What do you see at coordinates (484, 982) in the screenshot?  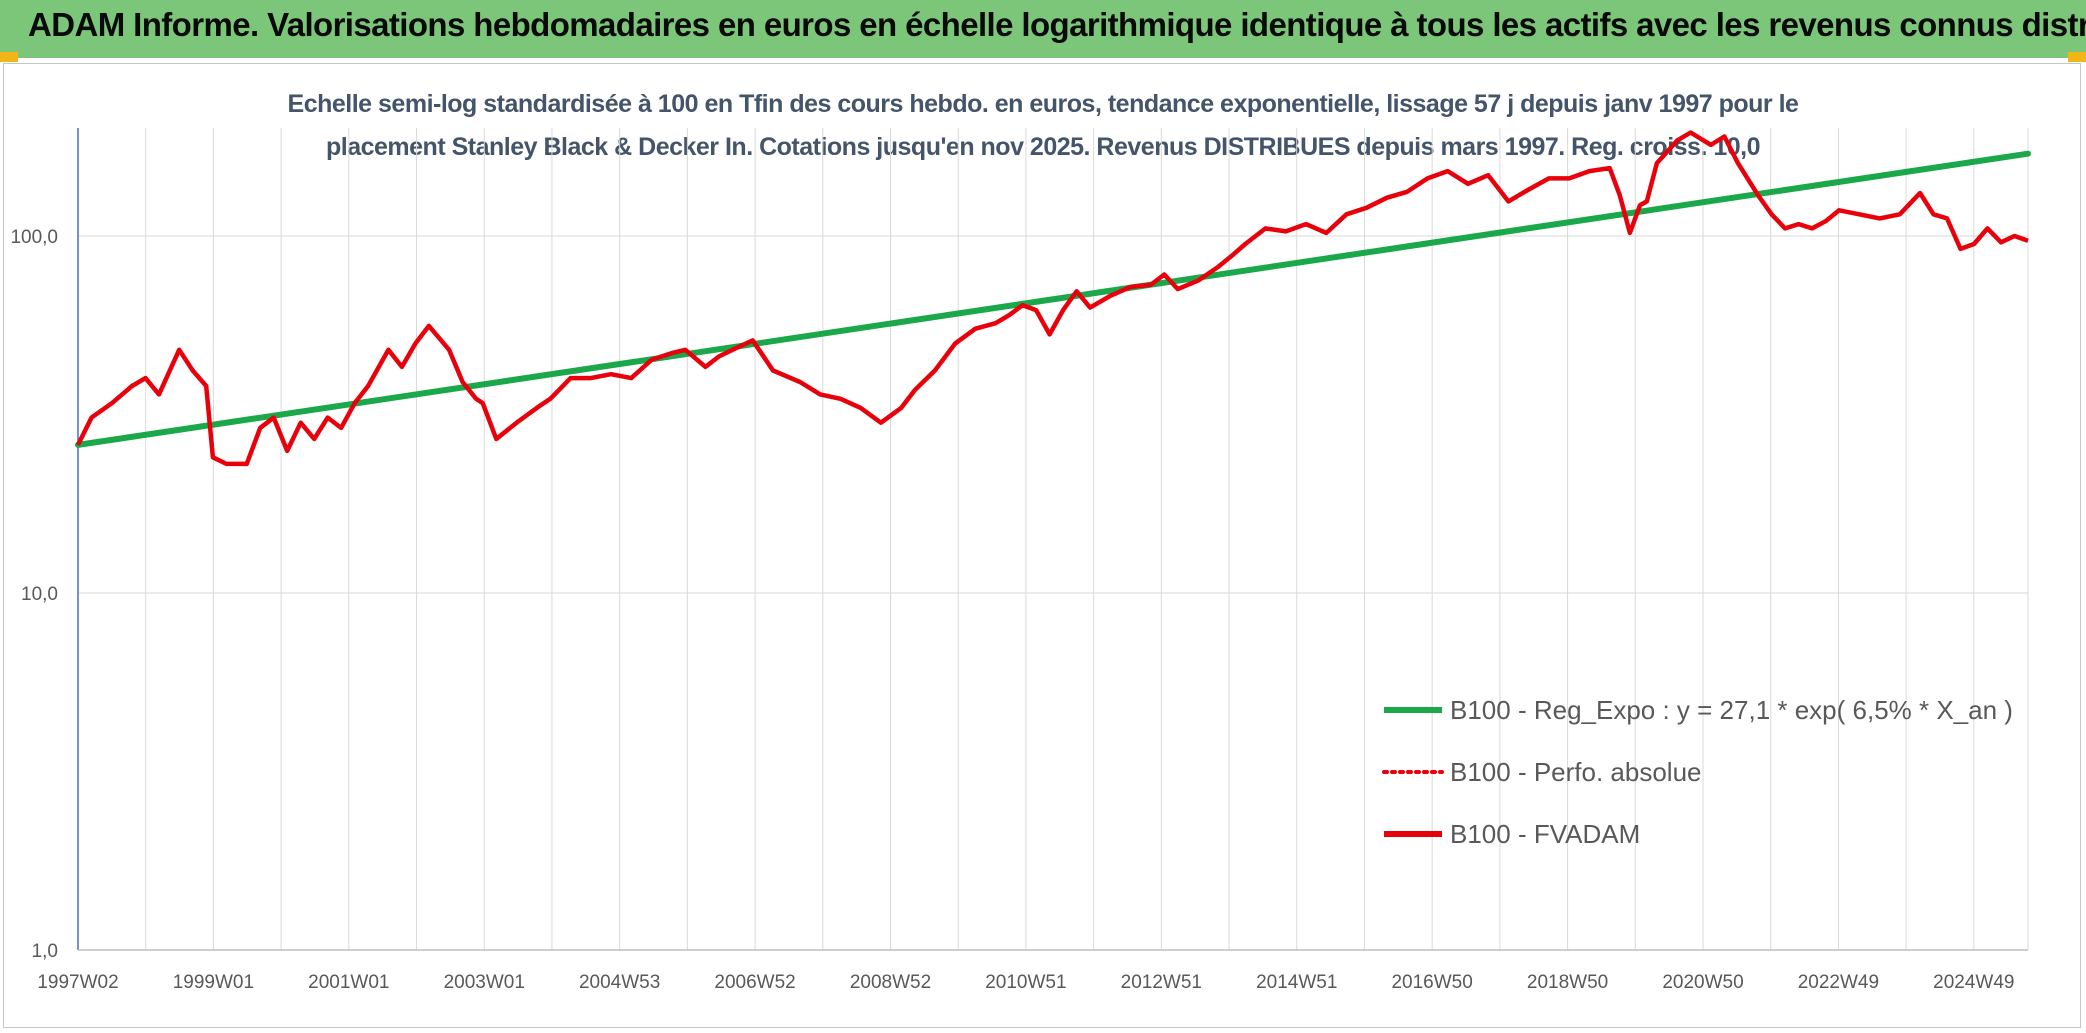 I see `x-tick-label: 2003W01` at bounding box center [484, 982].